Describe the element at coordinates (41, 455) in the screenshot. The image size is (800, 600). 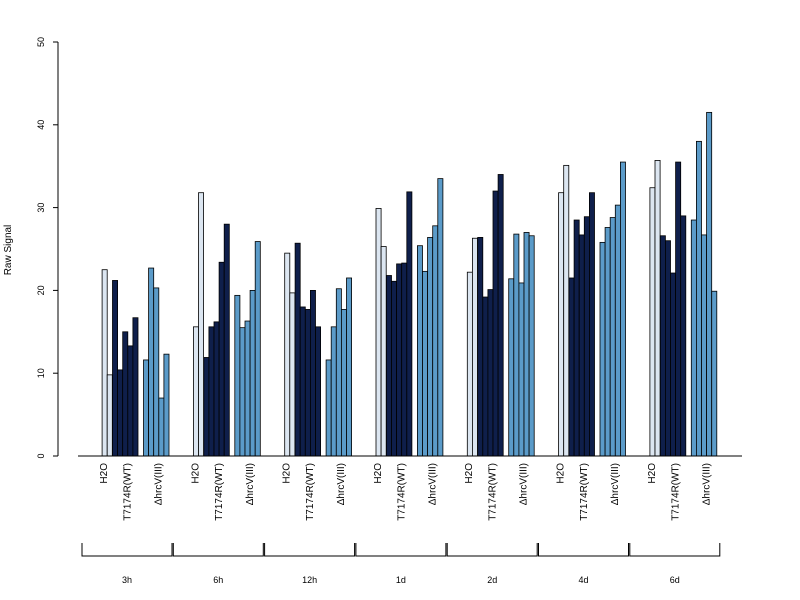
I see `y-tick-label: 0` at that location.